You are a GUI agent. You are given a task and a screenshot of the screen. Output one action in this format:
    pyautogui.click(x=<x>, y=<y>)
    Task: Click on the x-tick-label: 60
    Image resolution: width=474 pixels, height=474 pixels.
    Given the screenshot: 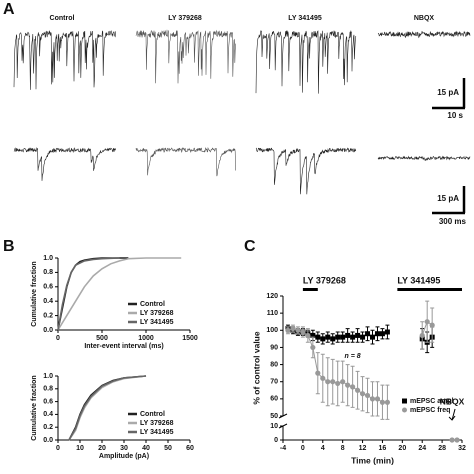 What is the action you would take?
    pyautogui.click(x=190, y=448)
    